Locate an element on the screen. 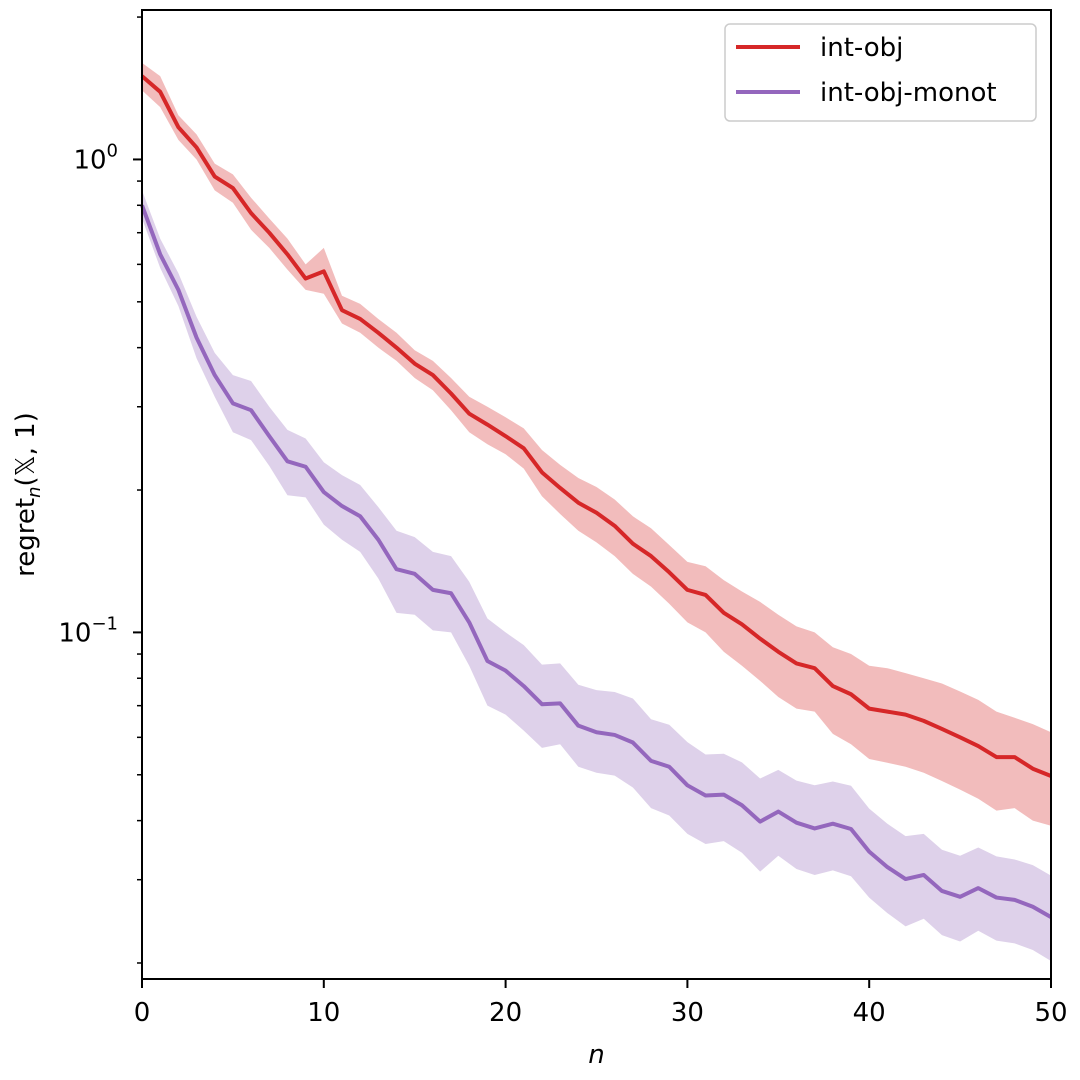  y-tick-label: 10⁻¹ is located at coordinates (88, 630).